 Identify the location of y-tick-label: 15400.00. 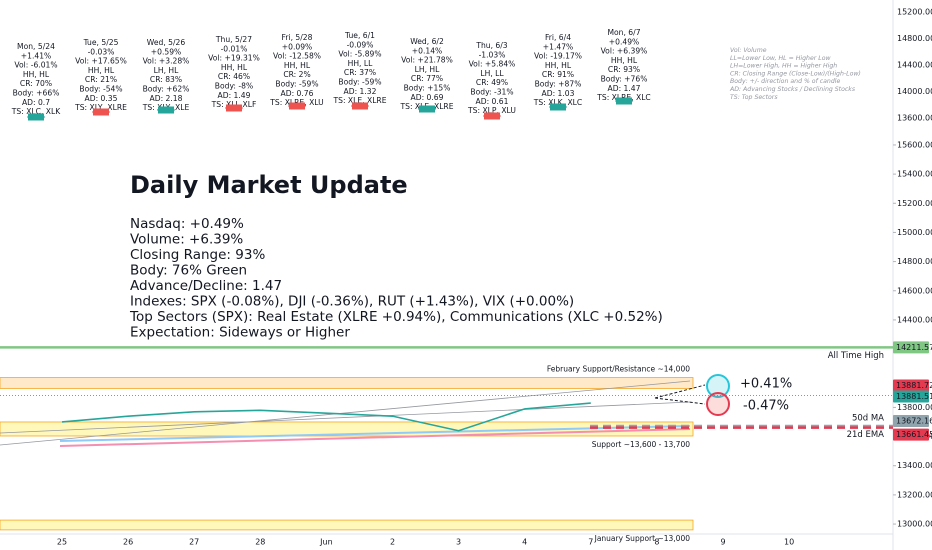
(914, 174).